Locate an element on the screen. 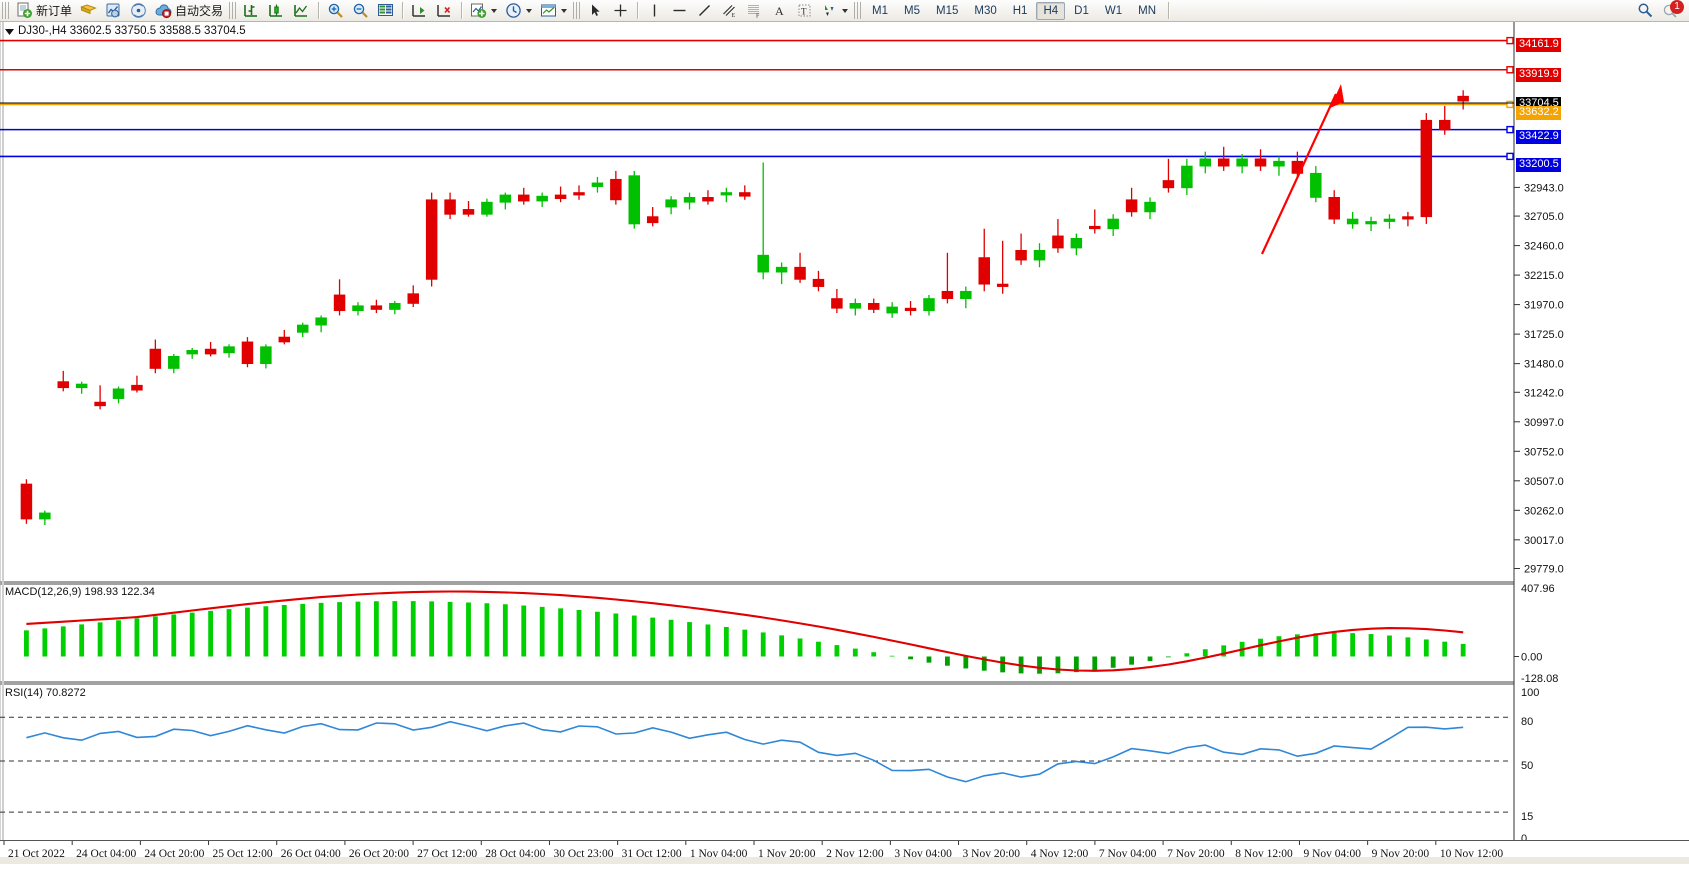 This screenshot has width=1689, height=870. rsi-indicator-panel is located at coordinates (756, 764).